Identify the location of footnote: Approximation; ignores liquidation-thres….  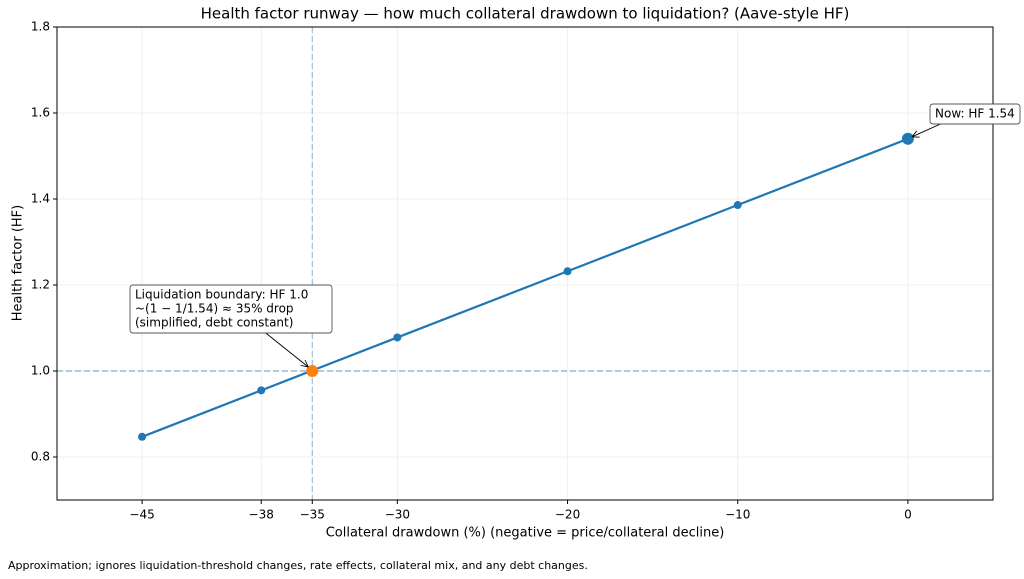
(298, 565).